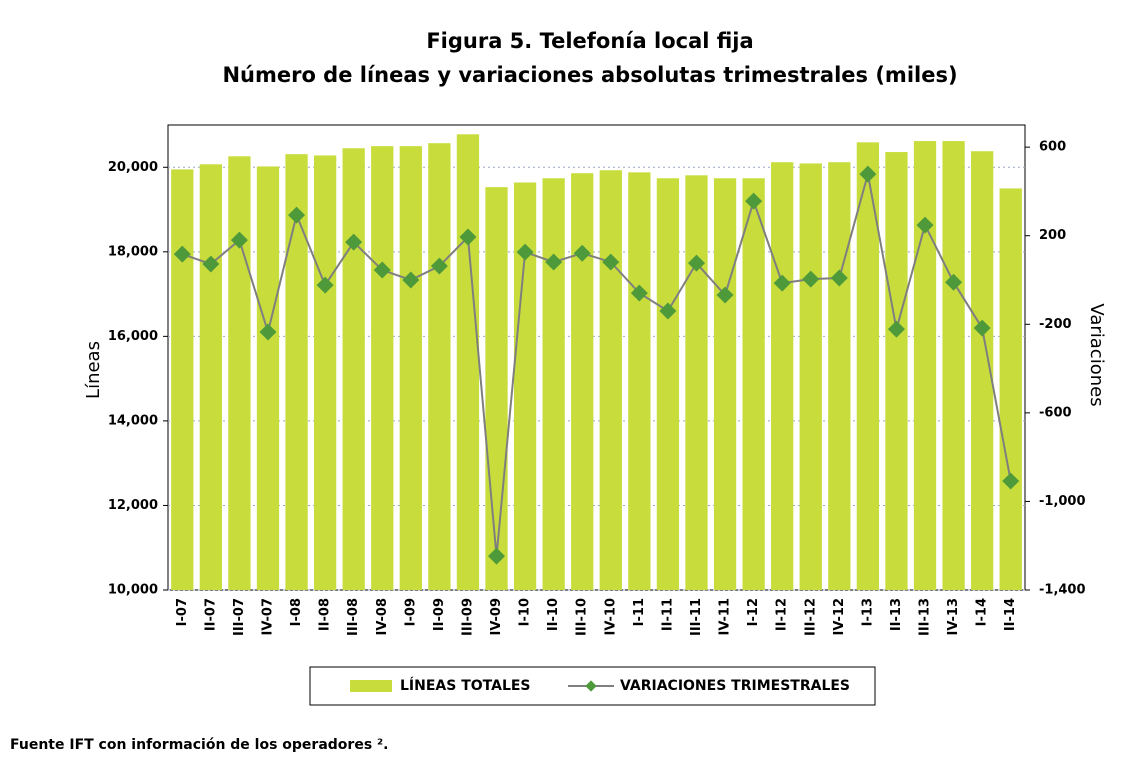  I want to click on x-tick-label: I-07, so click(182, 612).